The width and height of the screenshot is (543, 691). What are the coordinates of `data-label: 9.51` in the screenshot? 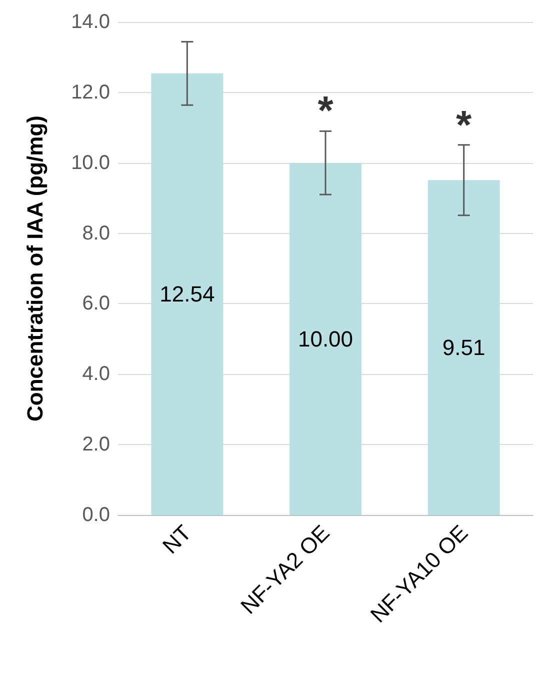 It's located at (464, 347).